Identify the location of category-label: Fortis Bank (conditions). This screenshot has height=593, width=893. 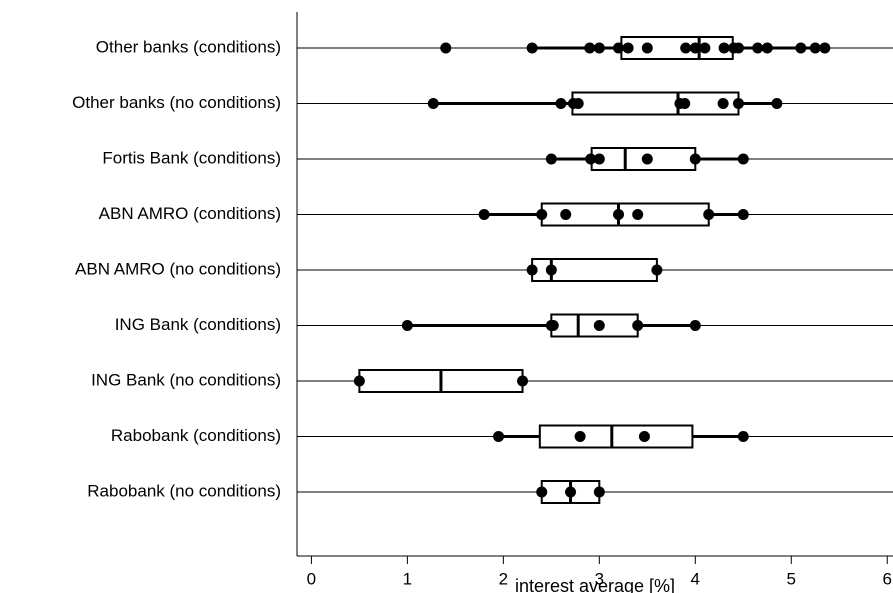
(191, 157).